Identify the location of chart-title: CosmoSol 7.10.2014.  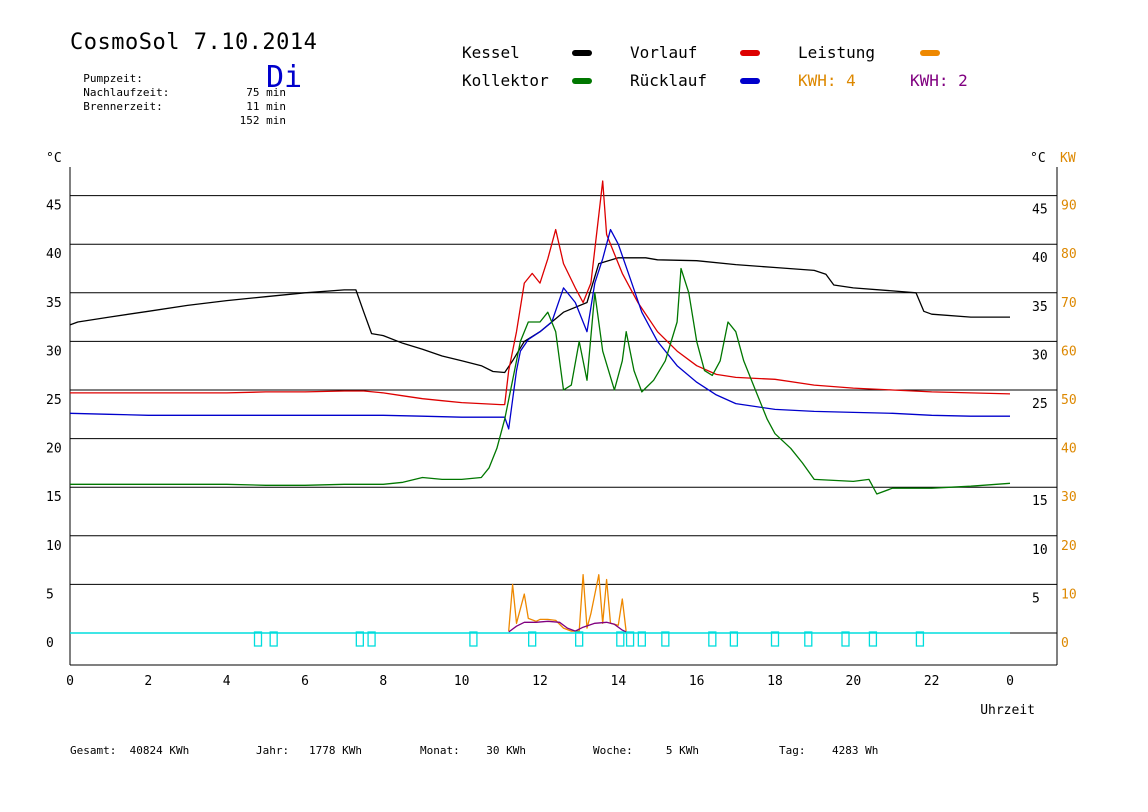
(194, 42).